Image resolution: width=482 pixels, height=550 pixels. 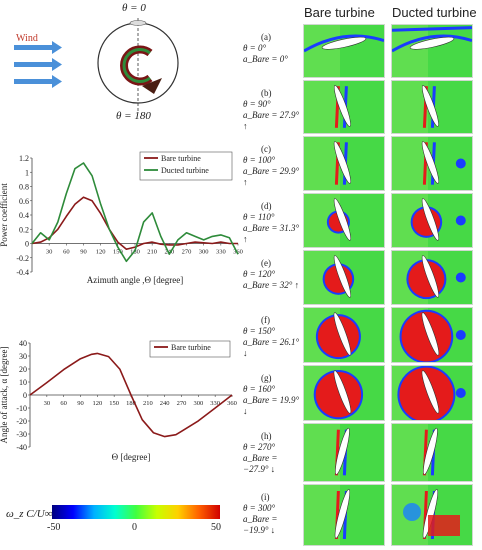 I want to click on panel-label: (b) θ = 90° a_Bare = 27.9° ↑, so click(x=273, y=110).